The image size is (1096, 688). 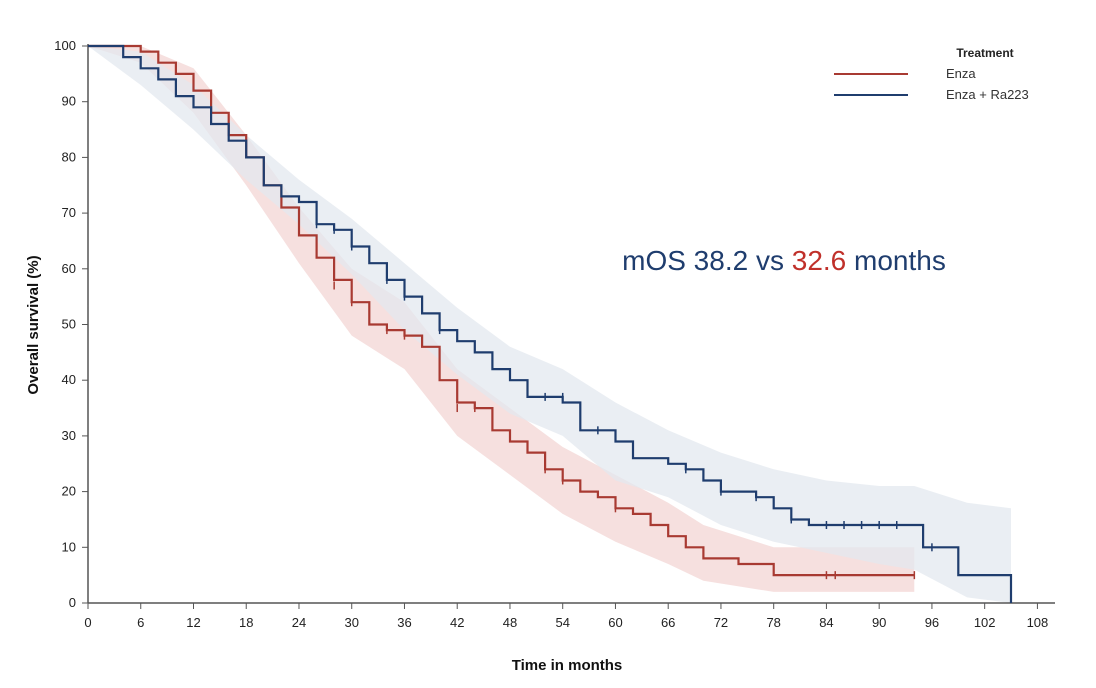 I want to click on x-tick-label: 60, so click(x=615, y=622).